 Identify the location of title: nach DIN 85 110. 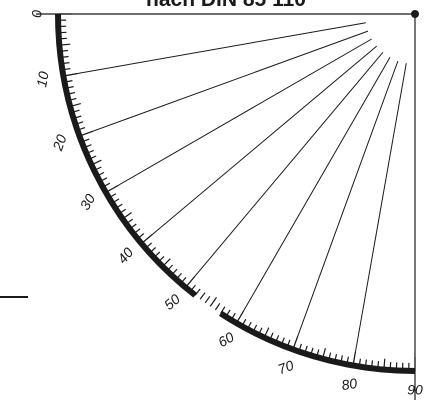
(226, 5).